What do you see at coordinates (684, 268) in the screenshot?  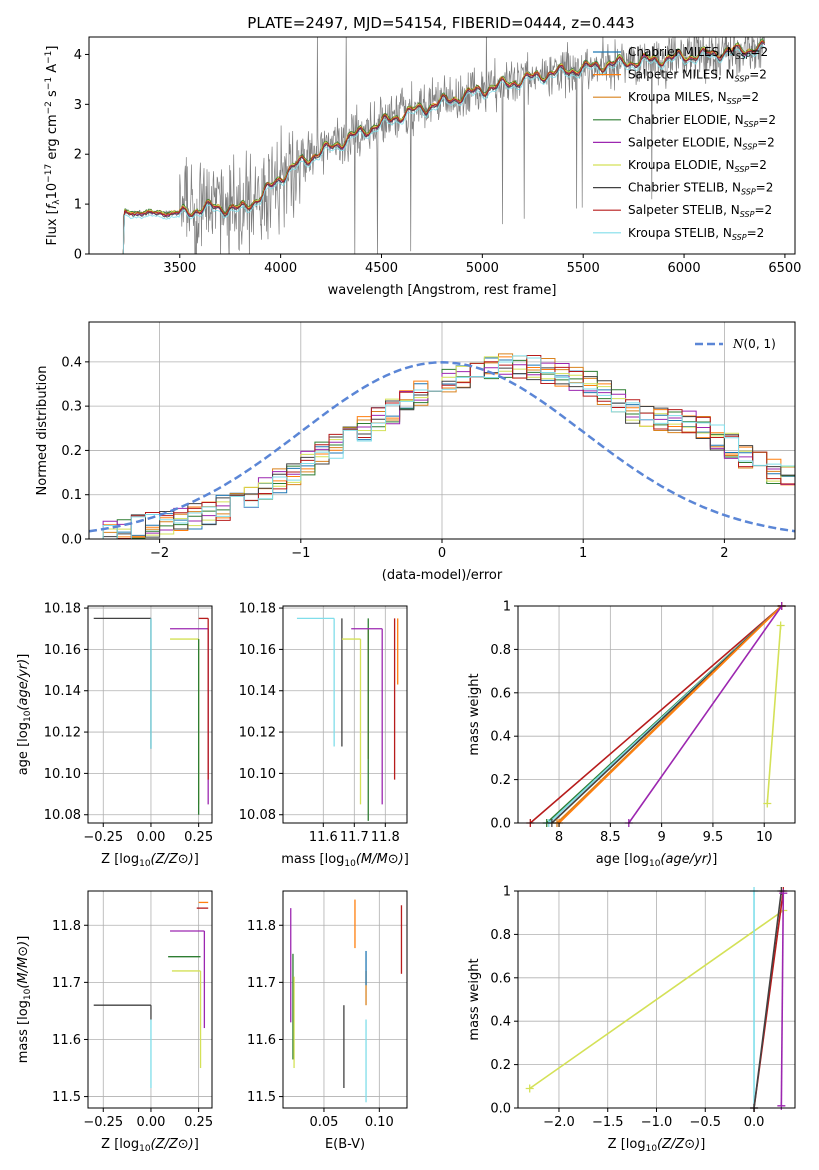 I see `x-tick-label: 6000` at bounding box center [684, 268].